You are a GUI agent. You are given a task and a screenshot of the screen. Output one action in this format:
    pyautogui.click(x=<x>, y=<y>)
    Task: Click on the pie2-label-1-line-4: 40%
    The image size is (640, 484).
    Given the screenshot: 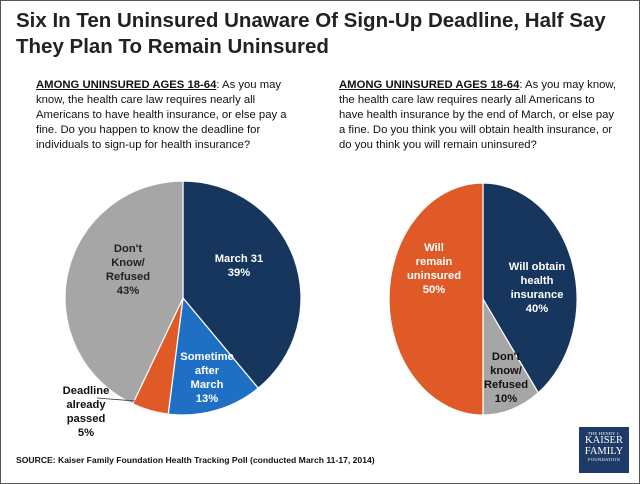 What is the action you would take?
    pyautogui.click(x=537, y=309)
    